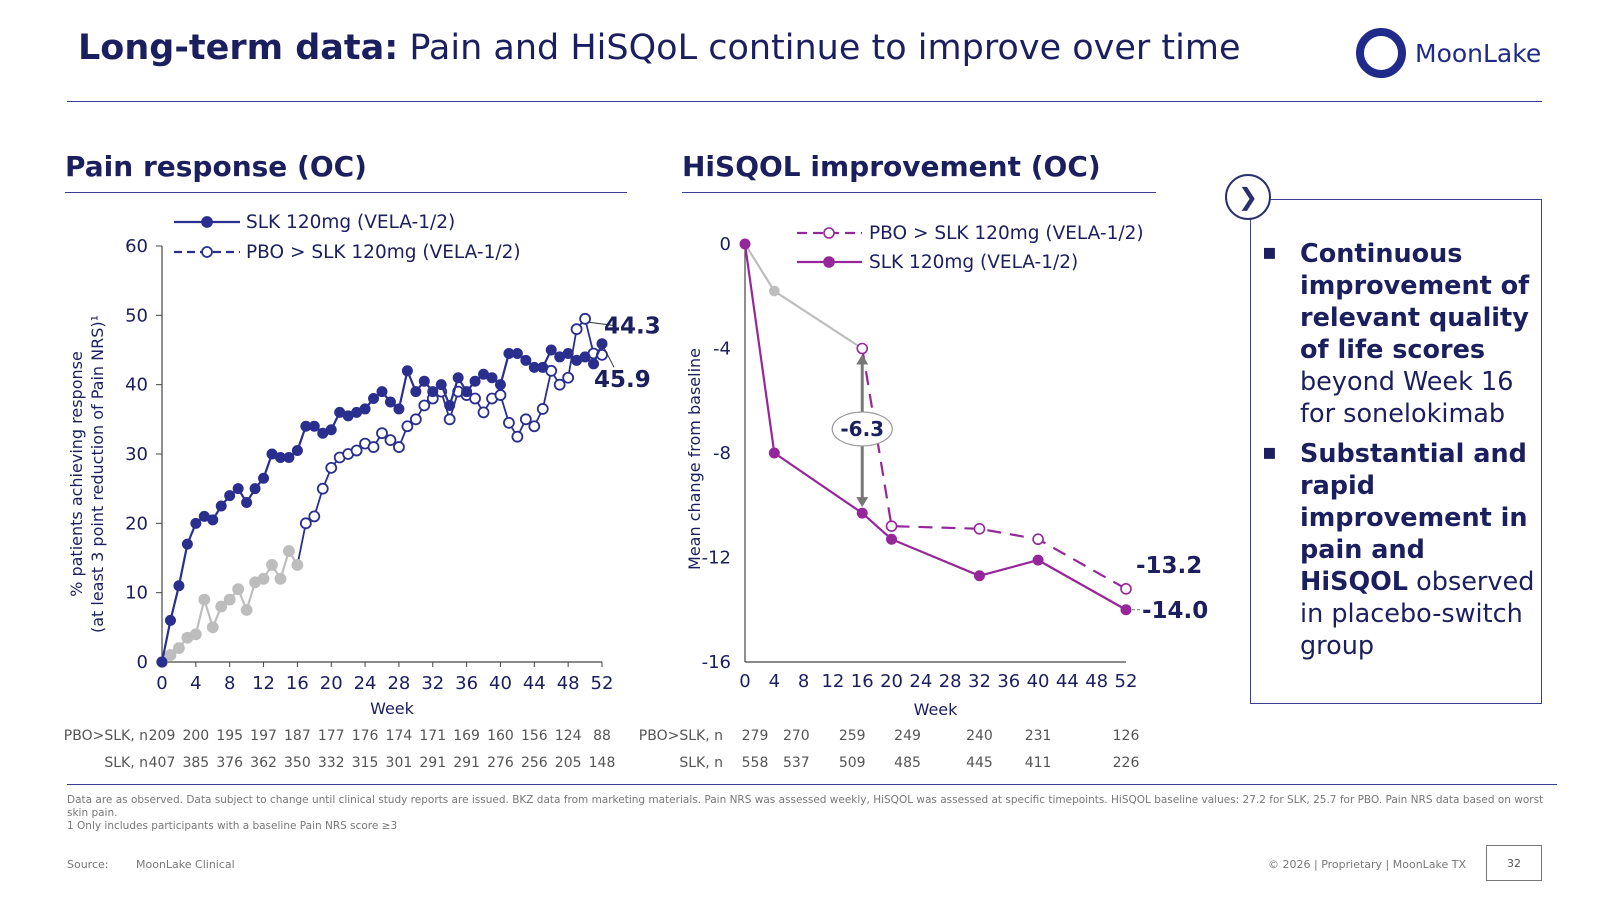 Image resolution: width=1600 pixels, height=900 pixels. What do you see at coordinates (568, 736) in the screenshot?
I see `n-table-cell: 124` at bounding box center [568, 736].